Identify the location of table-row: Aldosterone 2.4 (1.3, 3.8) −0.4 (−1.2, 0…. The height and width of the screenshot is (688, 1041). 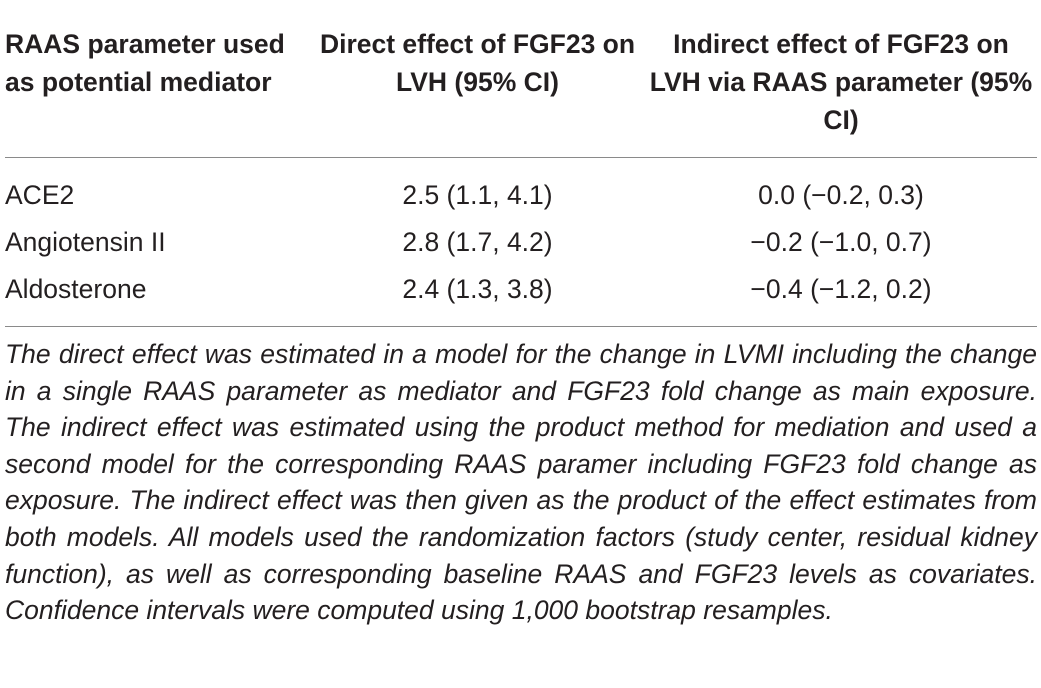
(521, 296).